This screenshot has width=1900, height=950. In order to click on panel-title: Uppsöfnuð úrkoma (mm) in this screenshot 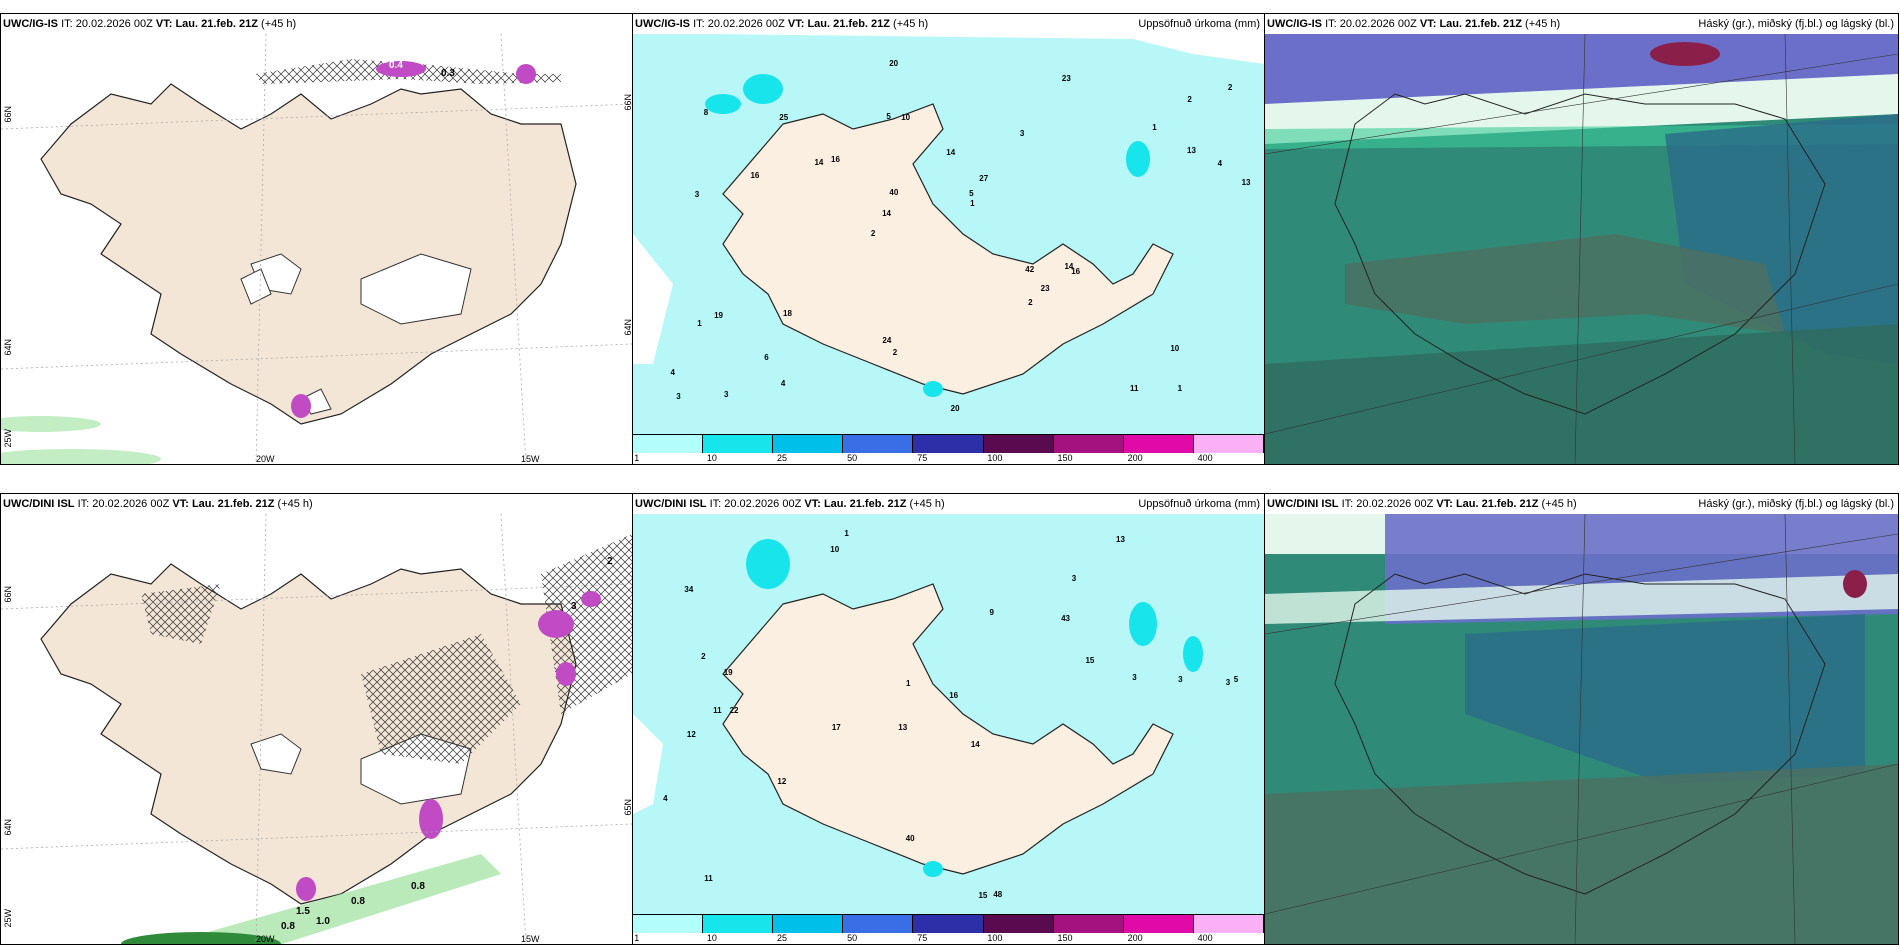, I will do `click(1199, 504)`.